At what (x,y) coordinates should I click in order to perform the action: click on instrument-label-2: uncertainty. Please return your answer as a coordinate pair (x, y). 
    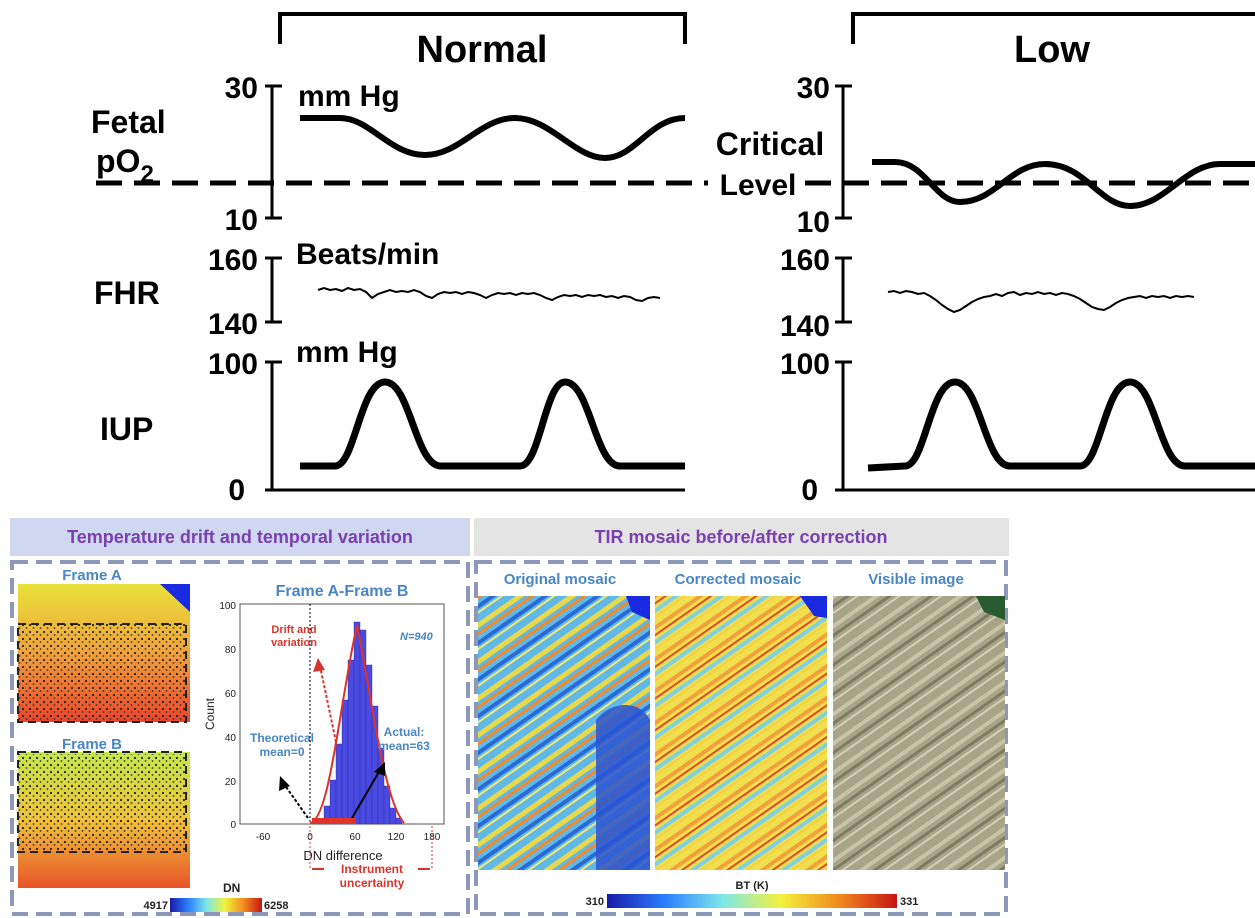
    Looking at the image, I should click on (372, 883).